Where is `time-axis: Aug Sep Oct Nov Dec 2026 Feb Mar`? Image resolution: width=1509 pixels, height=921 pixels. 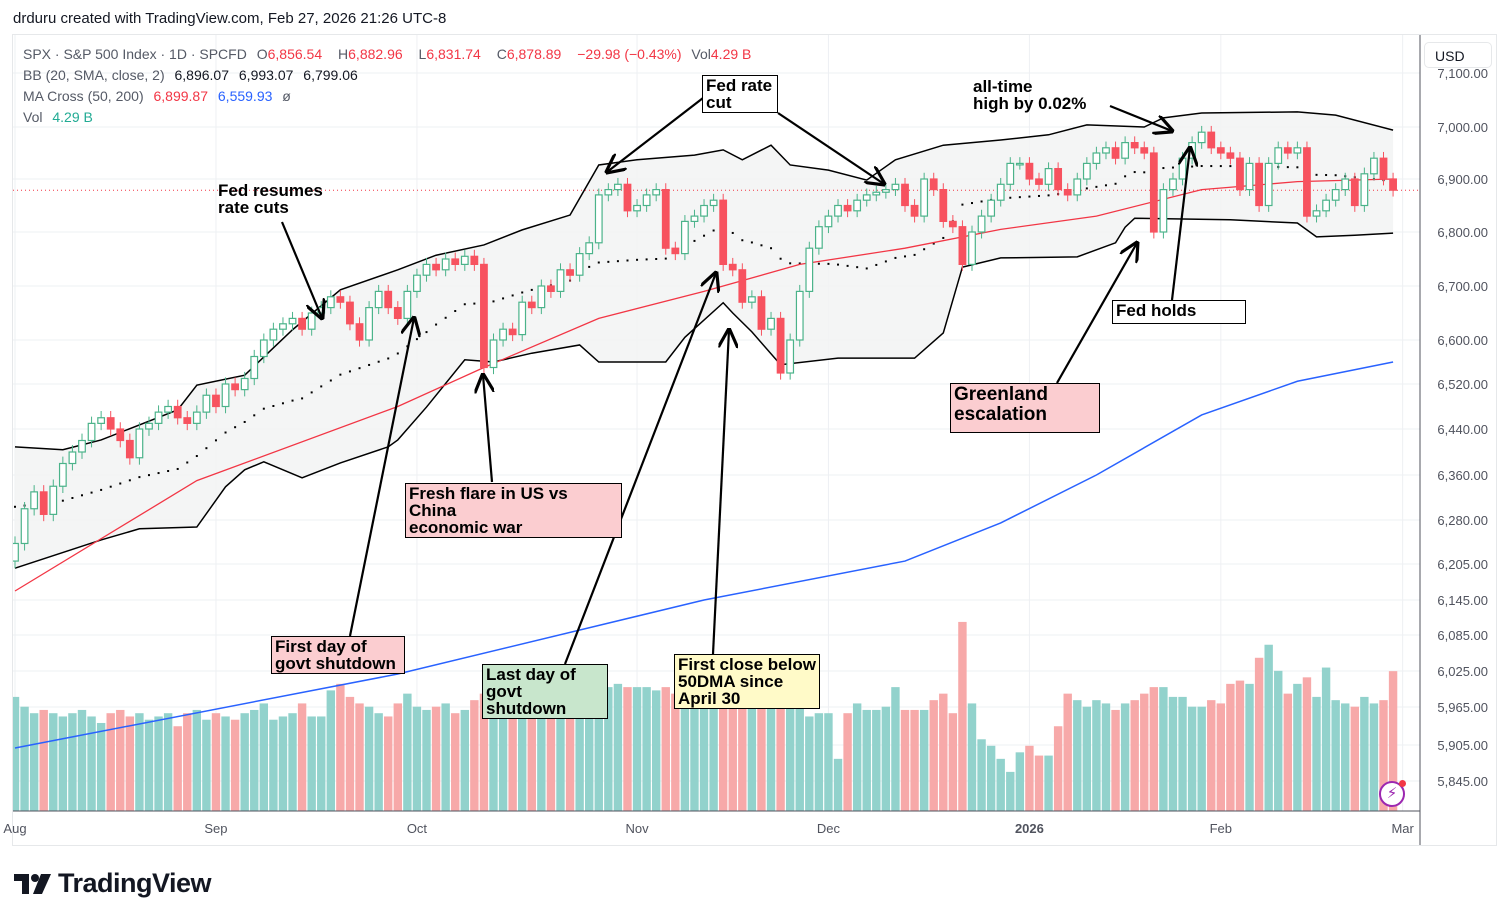
time-axis: Aug Sep Oct Nov Dec 2026 Feb Mar is located at coordinates (708, 828).